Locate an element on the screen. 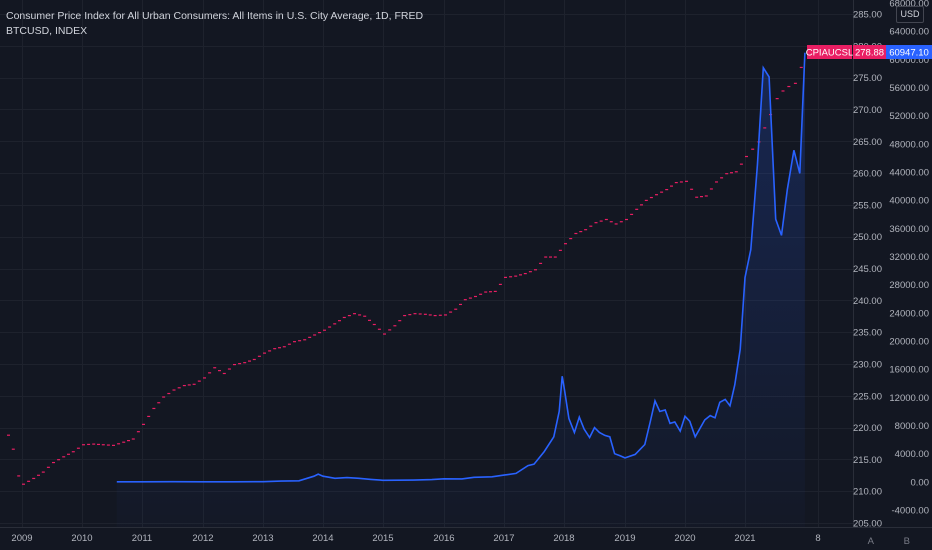 This screenshot has height=550, width=932. cpi-tick-label: 210.00 is located at coordinates (867, 492).